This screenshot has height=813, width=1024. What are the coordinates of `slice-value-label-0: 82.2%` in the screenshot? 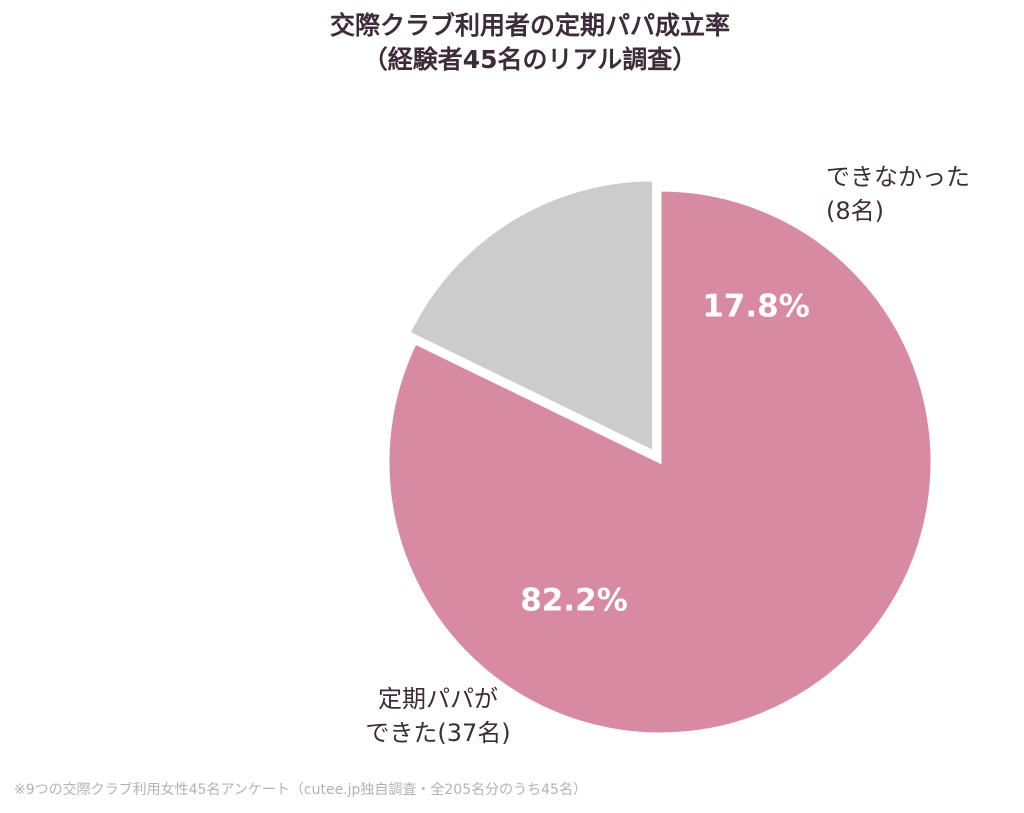 It's located at (574, 601).